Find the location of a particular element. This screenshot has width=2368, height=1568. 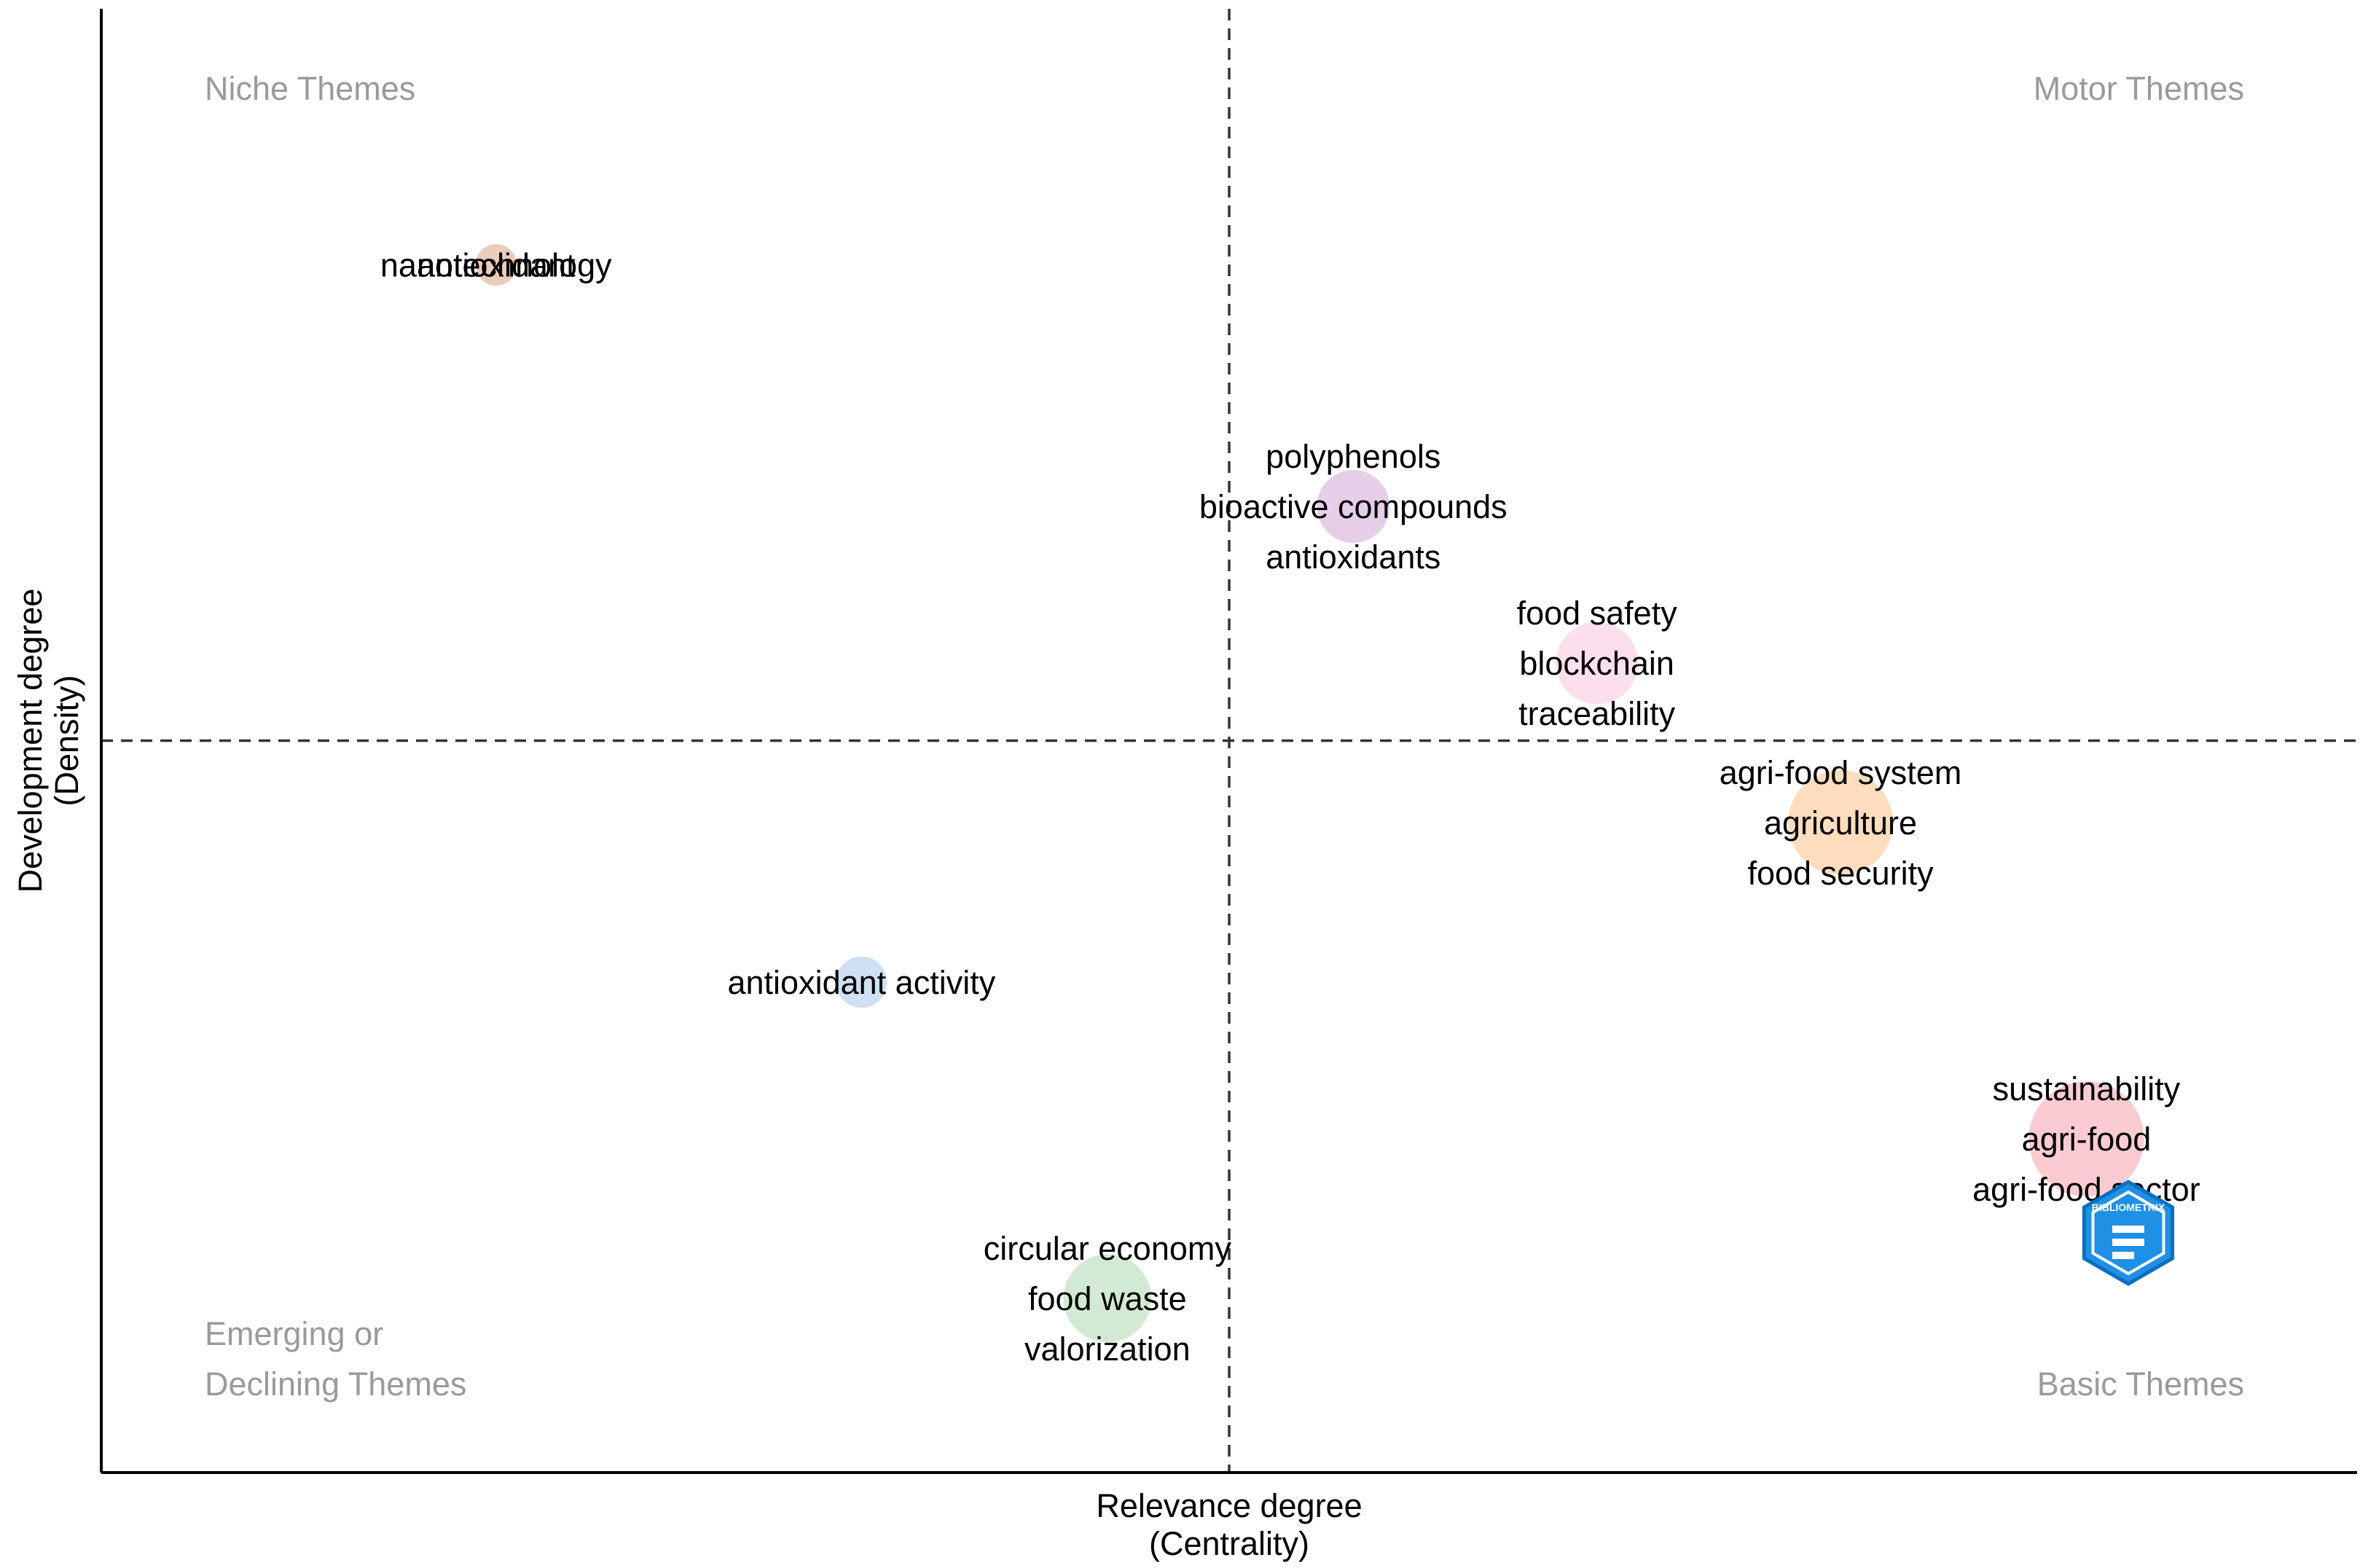

cluster-bubble-circular-economy is located at coordinates (1107, 1298).